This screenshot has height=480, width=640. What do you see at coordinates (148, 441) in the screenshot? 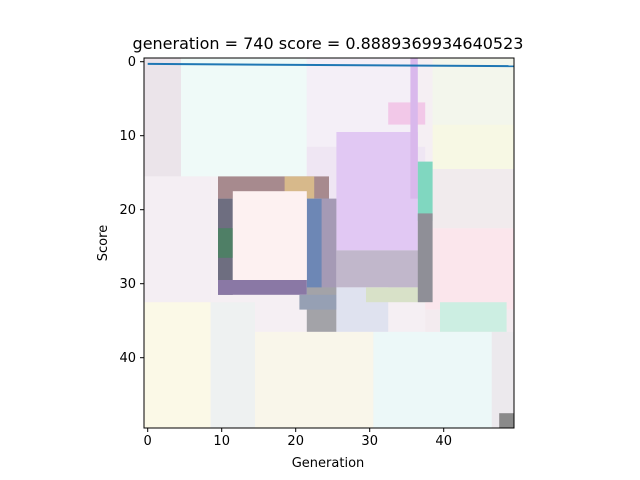
I see `x-tick-label: 0` at bounding box center [148, 441].